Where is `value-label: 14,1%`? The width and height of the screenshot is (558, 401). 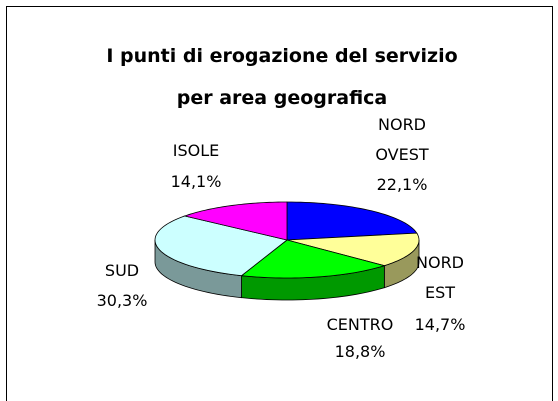
value-label: 14,1% is located at coordinates (196, 181).